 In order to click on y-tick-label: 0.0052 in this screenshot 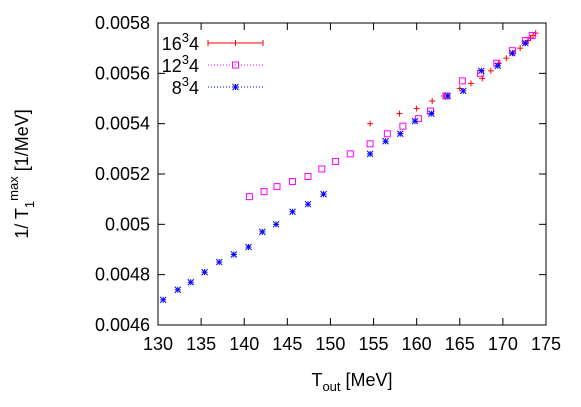, I will do `click(122, 174)`.